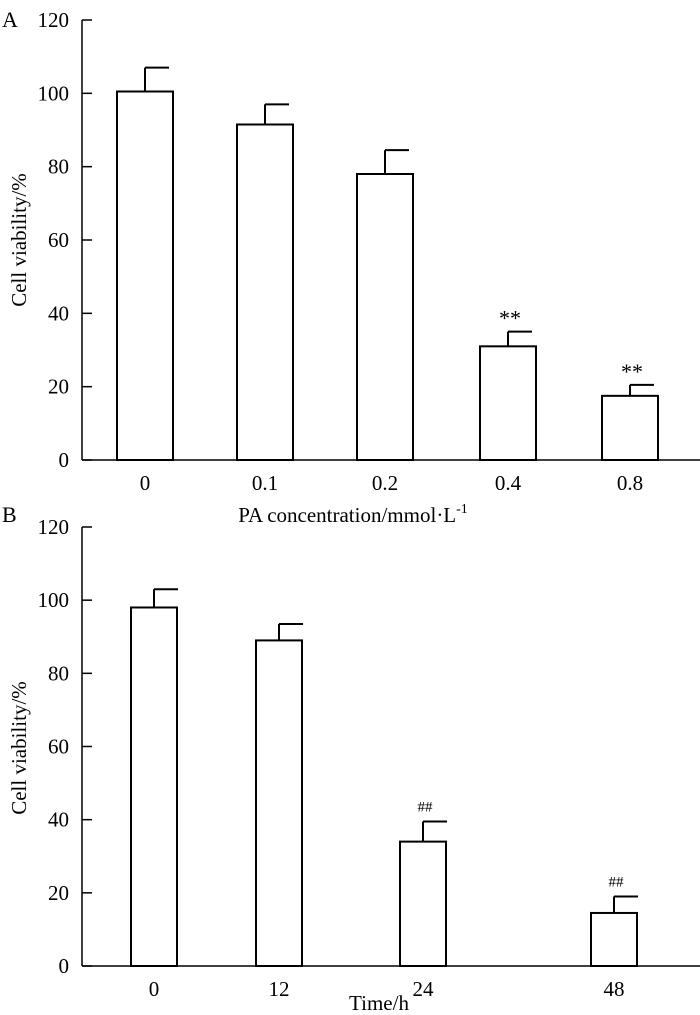 This screenshot has height=1015, width=700. I want to click on panel-b-y-tick-label: 20, so click(58, 893).